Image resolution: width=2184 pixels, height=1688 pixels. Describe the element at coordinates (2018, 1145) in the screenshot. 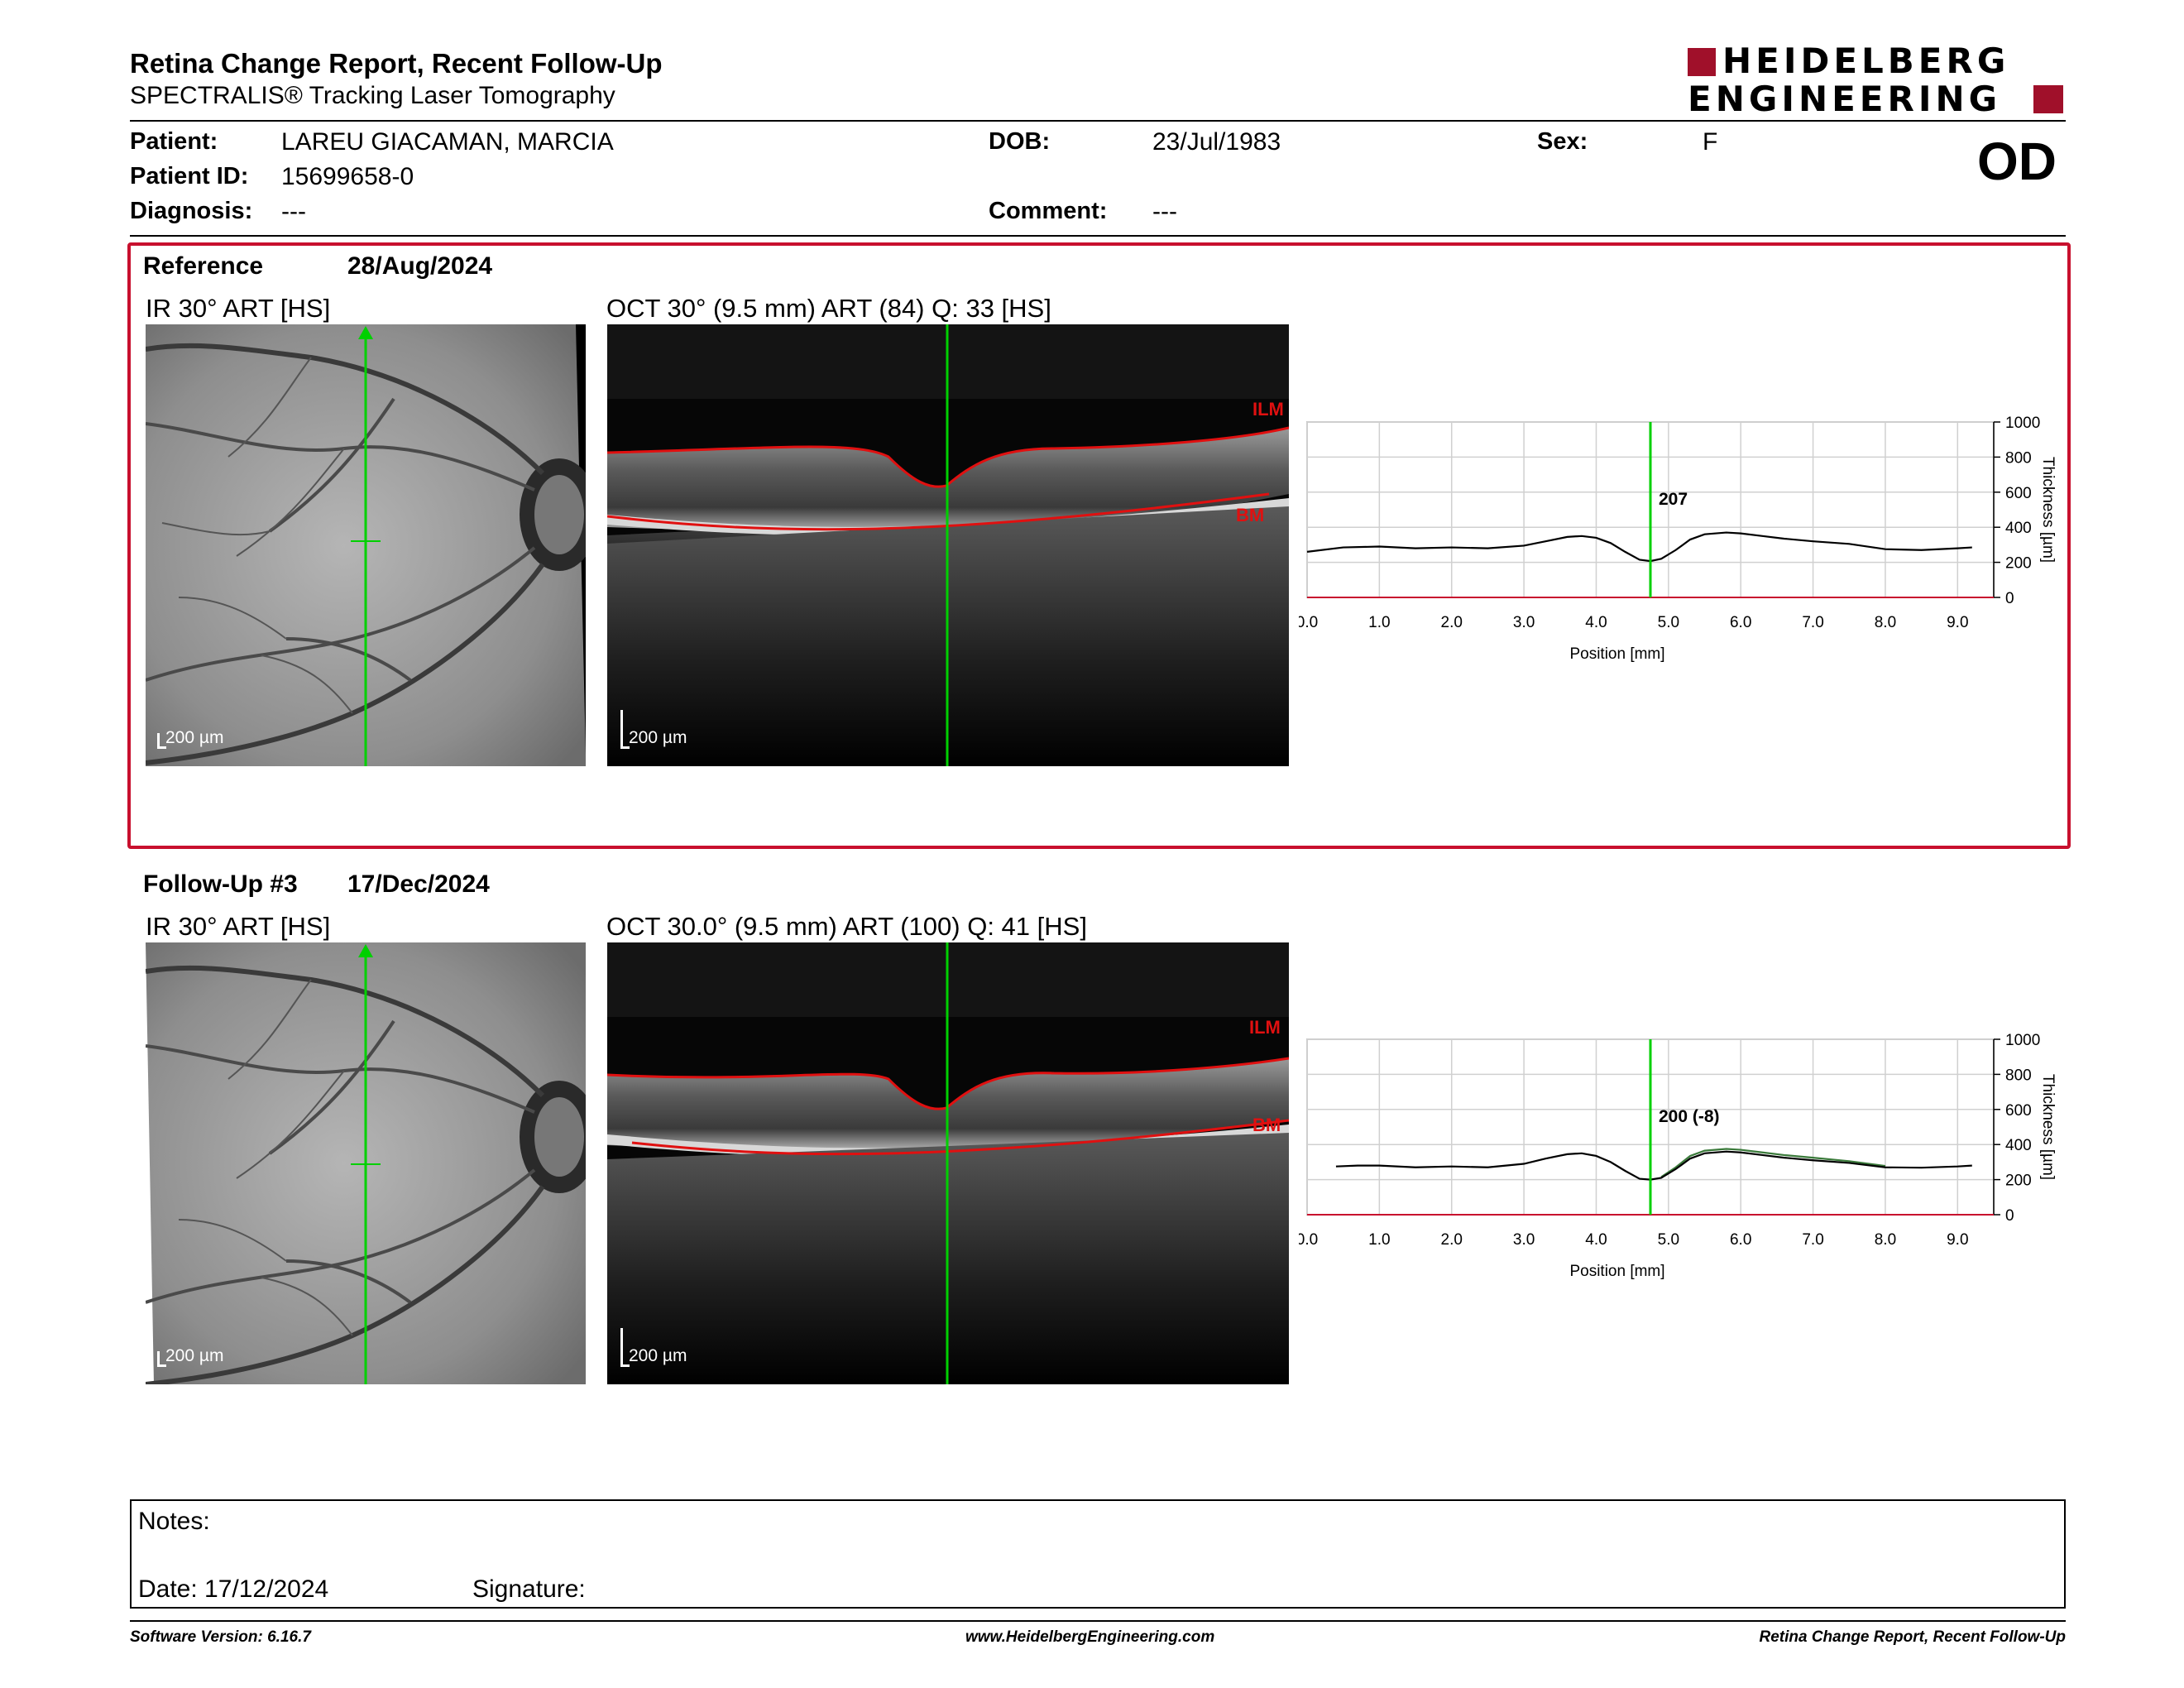

I see `fu-y-tick-label: 400` at that location.